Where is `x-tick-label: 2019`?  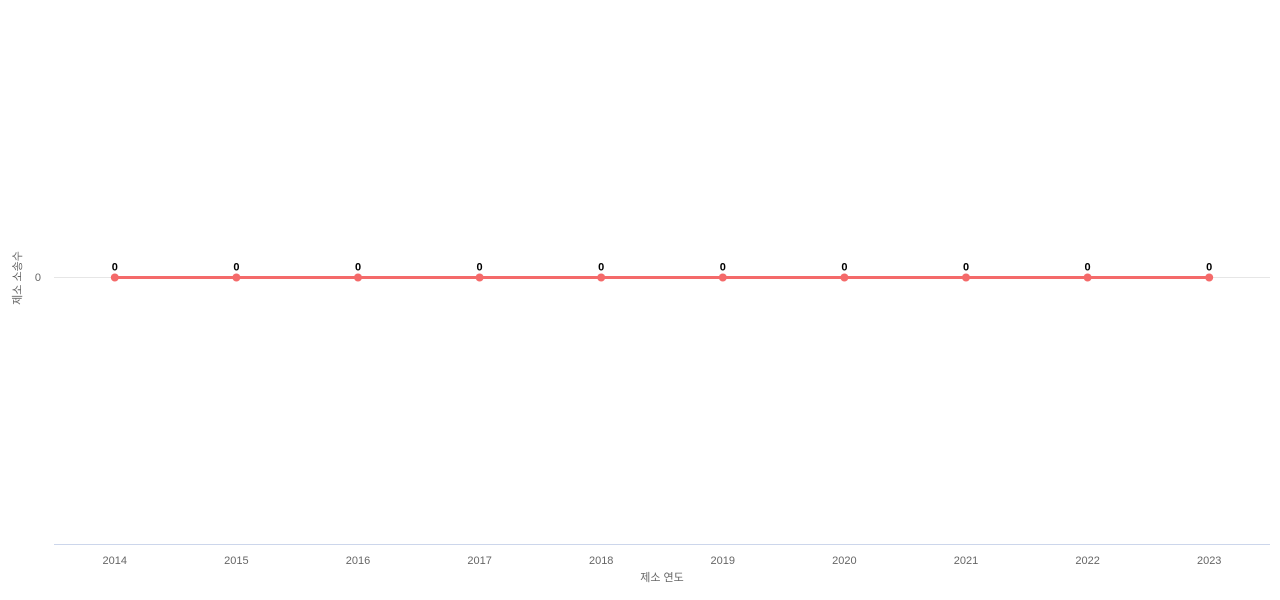 x-tick-label: 2019 is located at coordinates (723, 561).